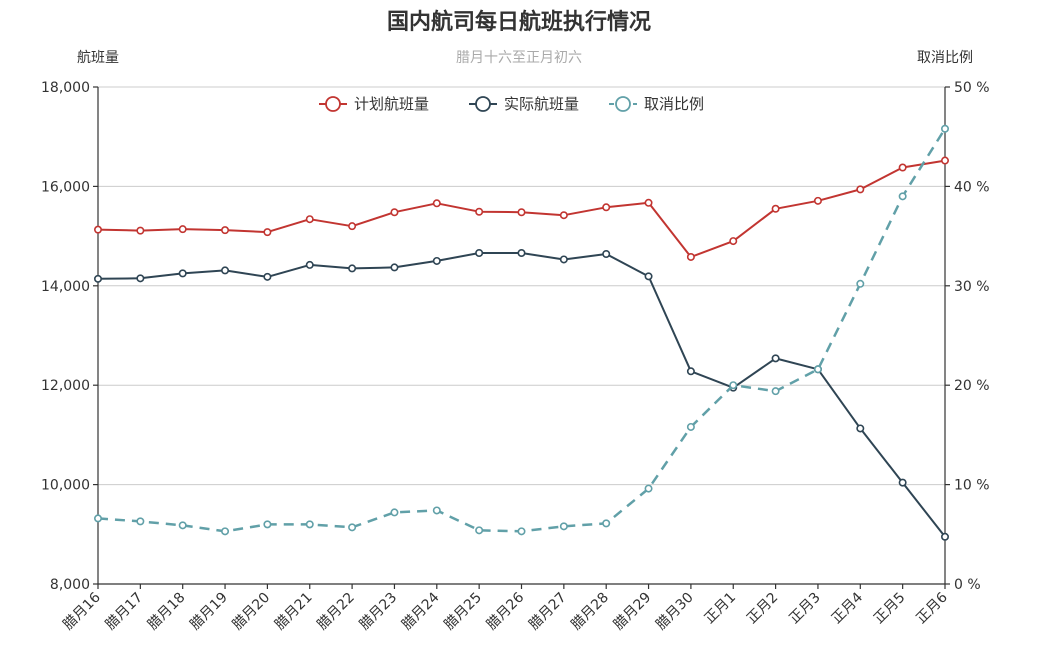  What do you see at coordinates (548, 612) in the screenshot?
I see `x-tick-label: 腊月27` at bounding box center [548, 612].